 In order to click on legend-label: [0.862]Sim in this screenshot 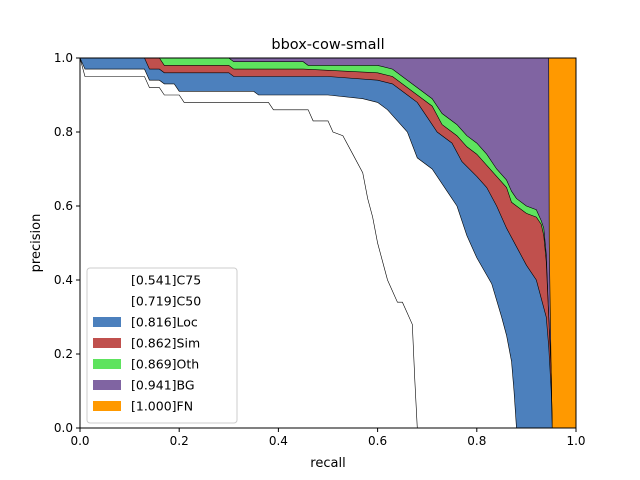, I will do `click(165, 343)`.